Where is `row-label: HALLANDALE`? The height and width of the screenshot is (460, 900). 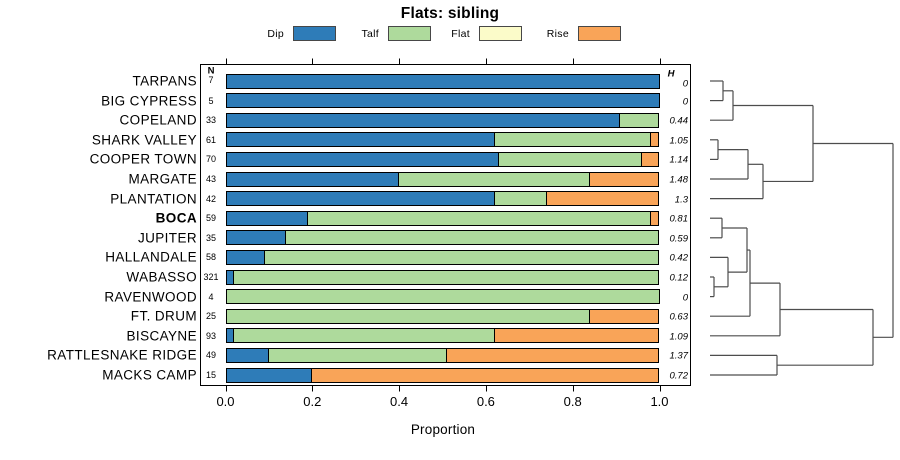
row-label: HALLANDALE is located at coordinates (151, 257).